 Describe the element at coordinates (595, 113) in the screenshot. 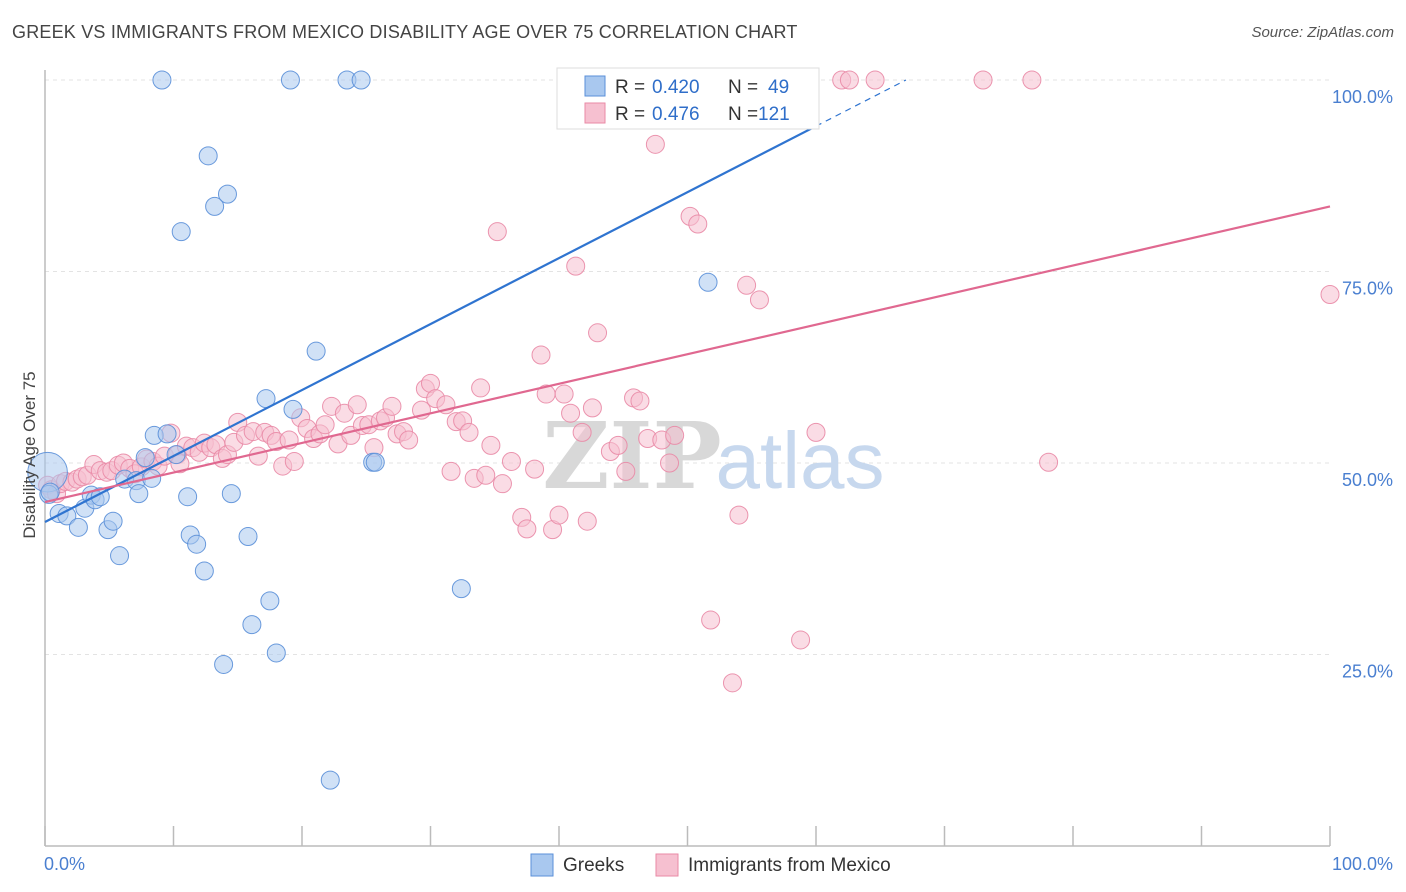

I see `legend-swatch-immigrants` at that location.